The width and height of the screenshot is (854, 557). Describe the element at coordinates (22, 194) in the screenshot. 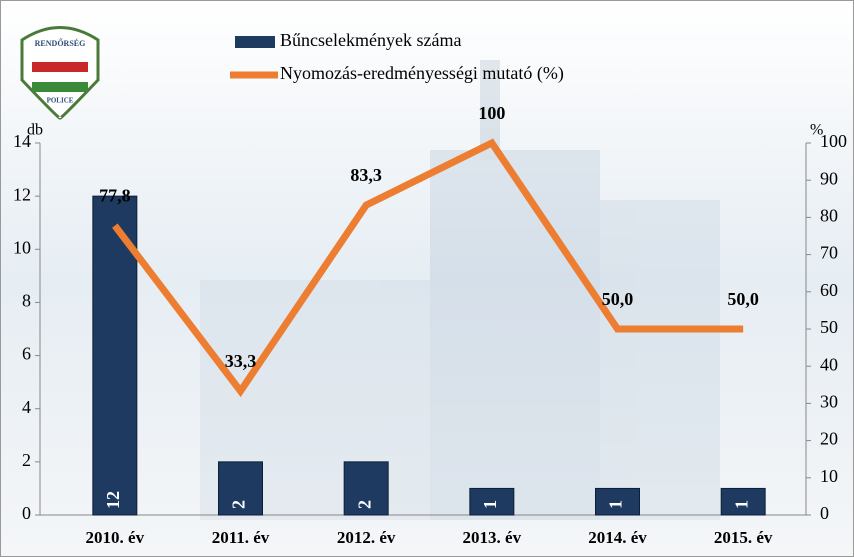

I see `y-tick-label: 12` at that location.